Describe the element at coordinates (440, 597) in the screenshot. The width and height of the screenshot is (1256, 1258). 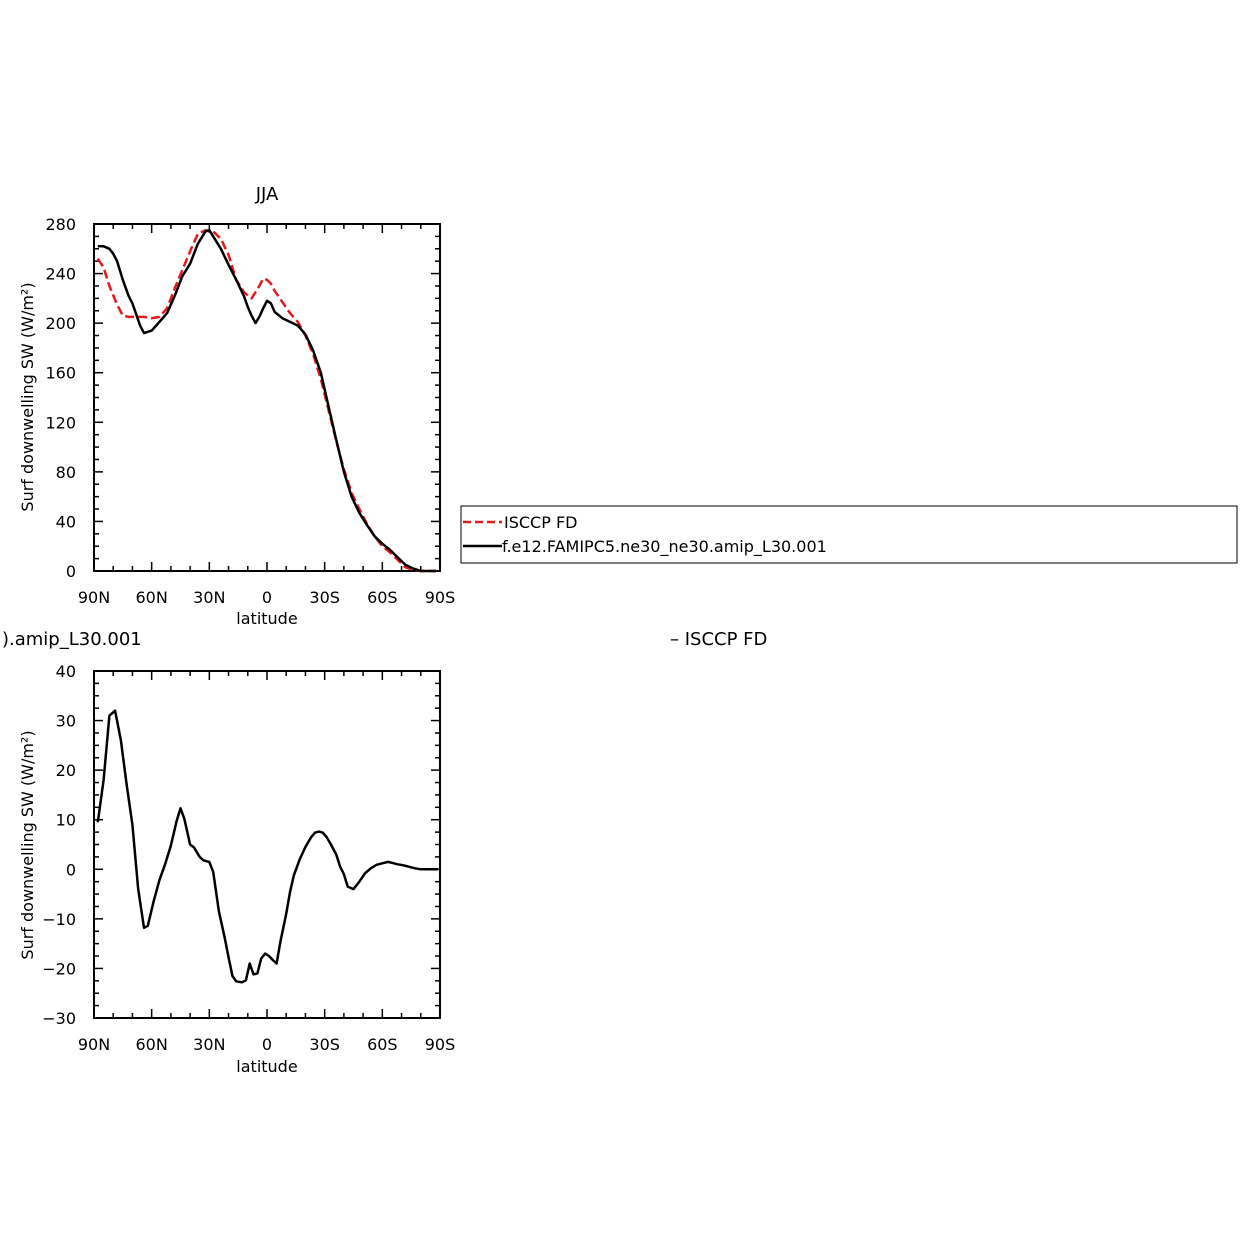
I see `top-x-tick-label: 90S` at that location.